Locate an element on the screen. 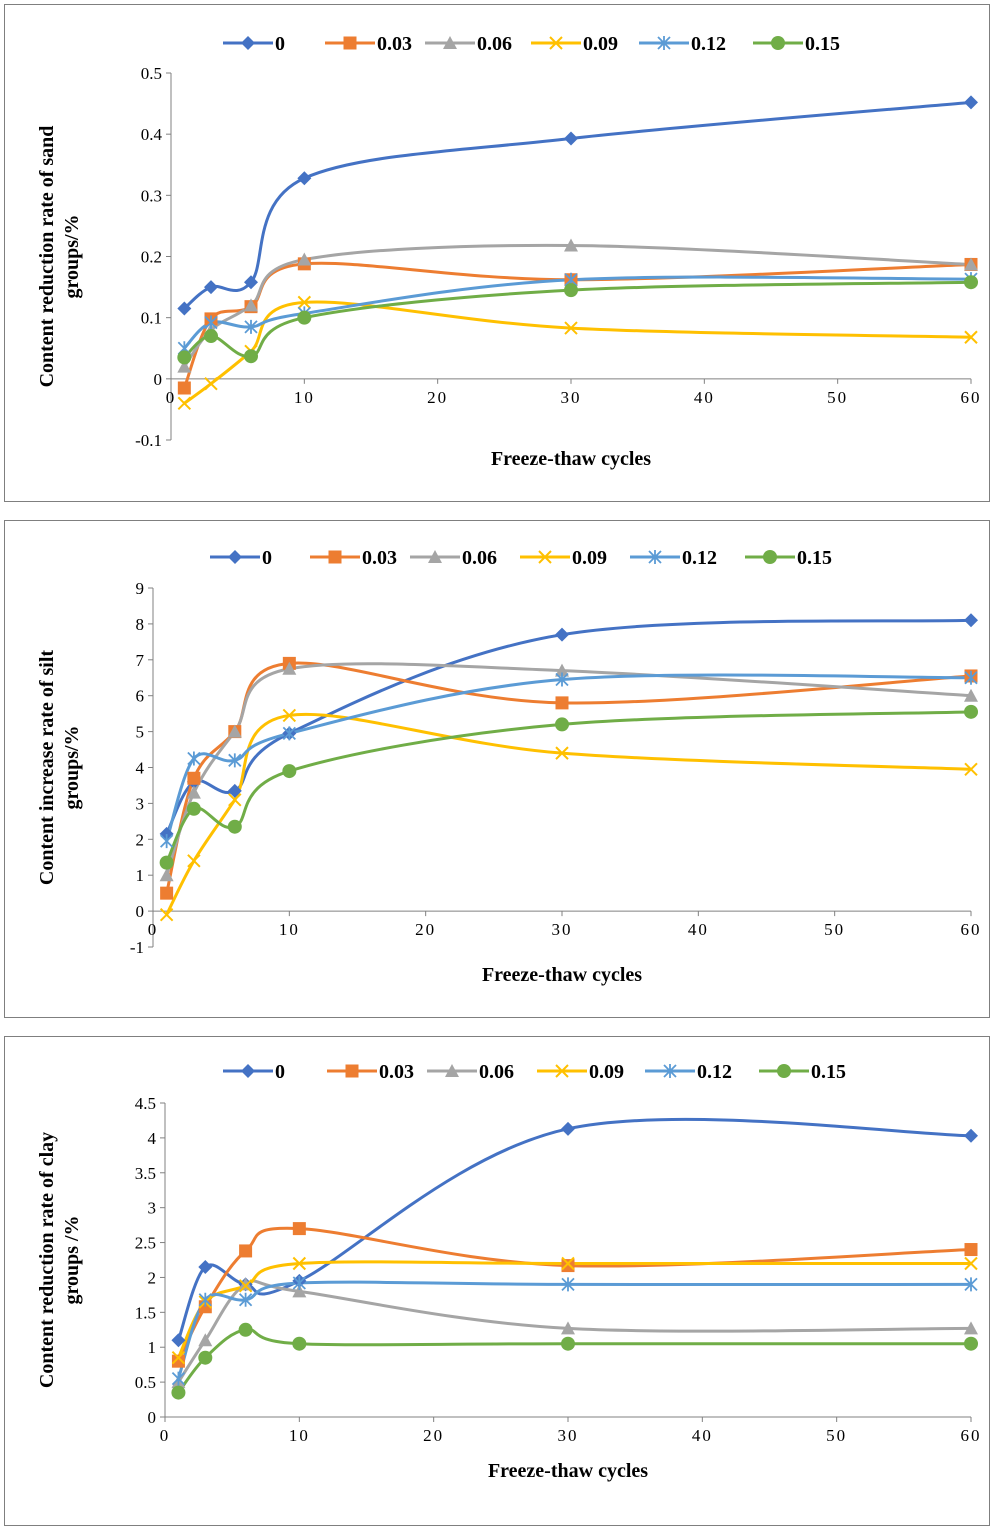 The image size is (994, 1528). y-tick-label: 0 is located at coordinates (158, 379).